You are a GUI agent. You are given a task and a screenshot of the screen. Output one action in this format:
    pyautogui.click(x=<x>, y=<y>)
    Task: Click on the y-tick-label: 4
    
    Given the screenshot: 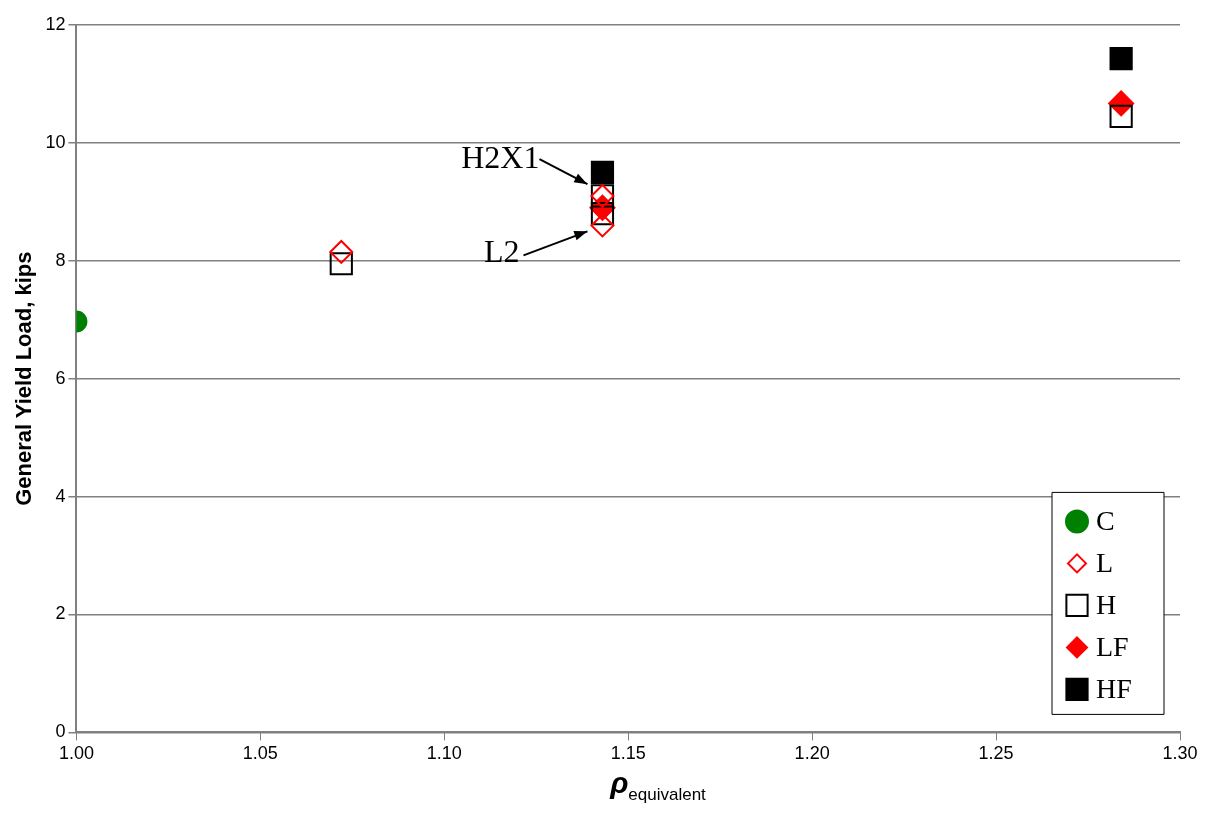 What is the action you would take?
    pyautogui.click(x=60, y=495)
    